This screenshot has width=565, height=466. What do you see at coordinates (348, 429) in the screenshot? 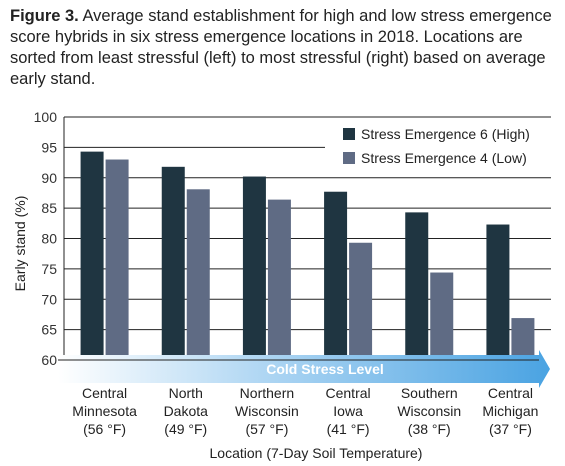
I see `x-tick-label-line: (41 °F)` at bounding box center [348, 429].